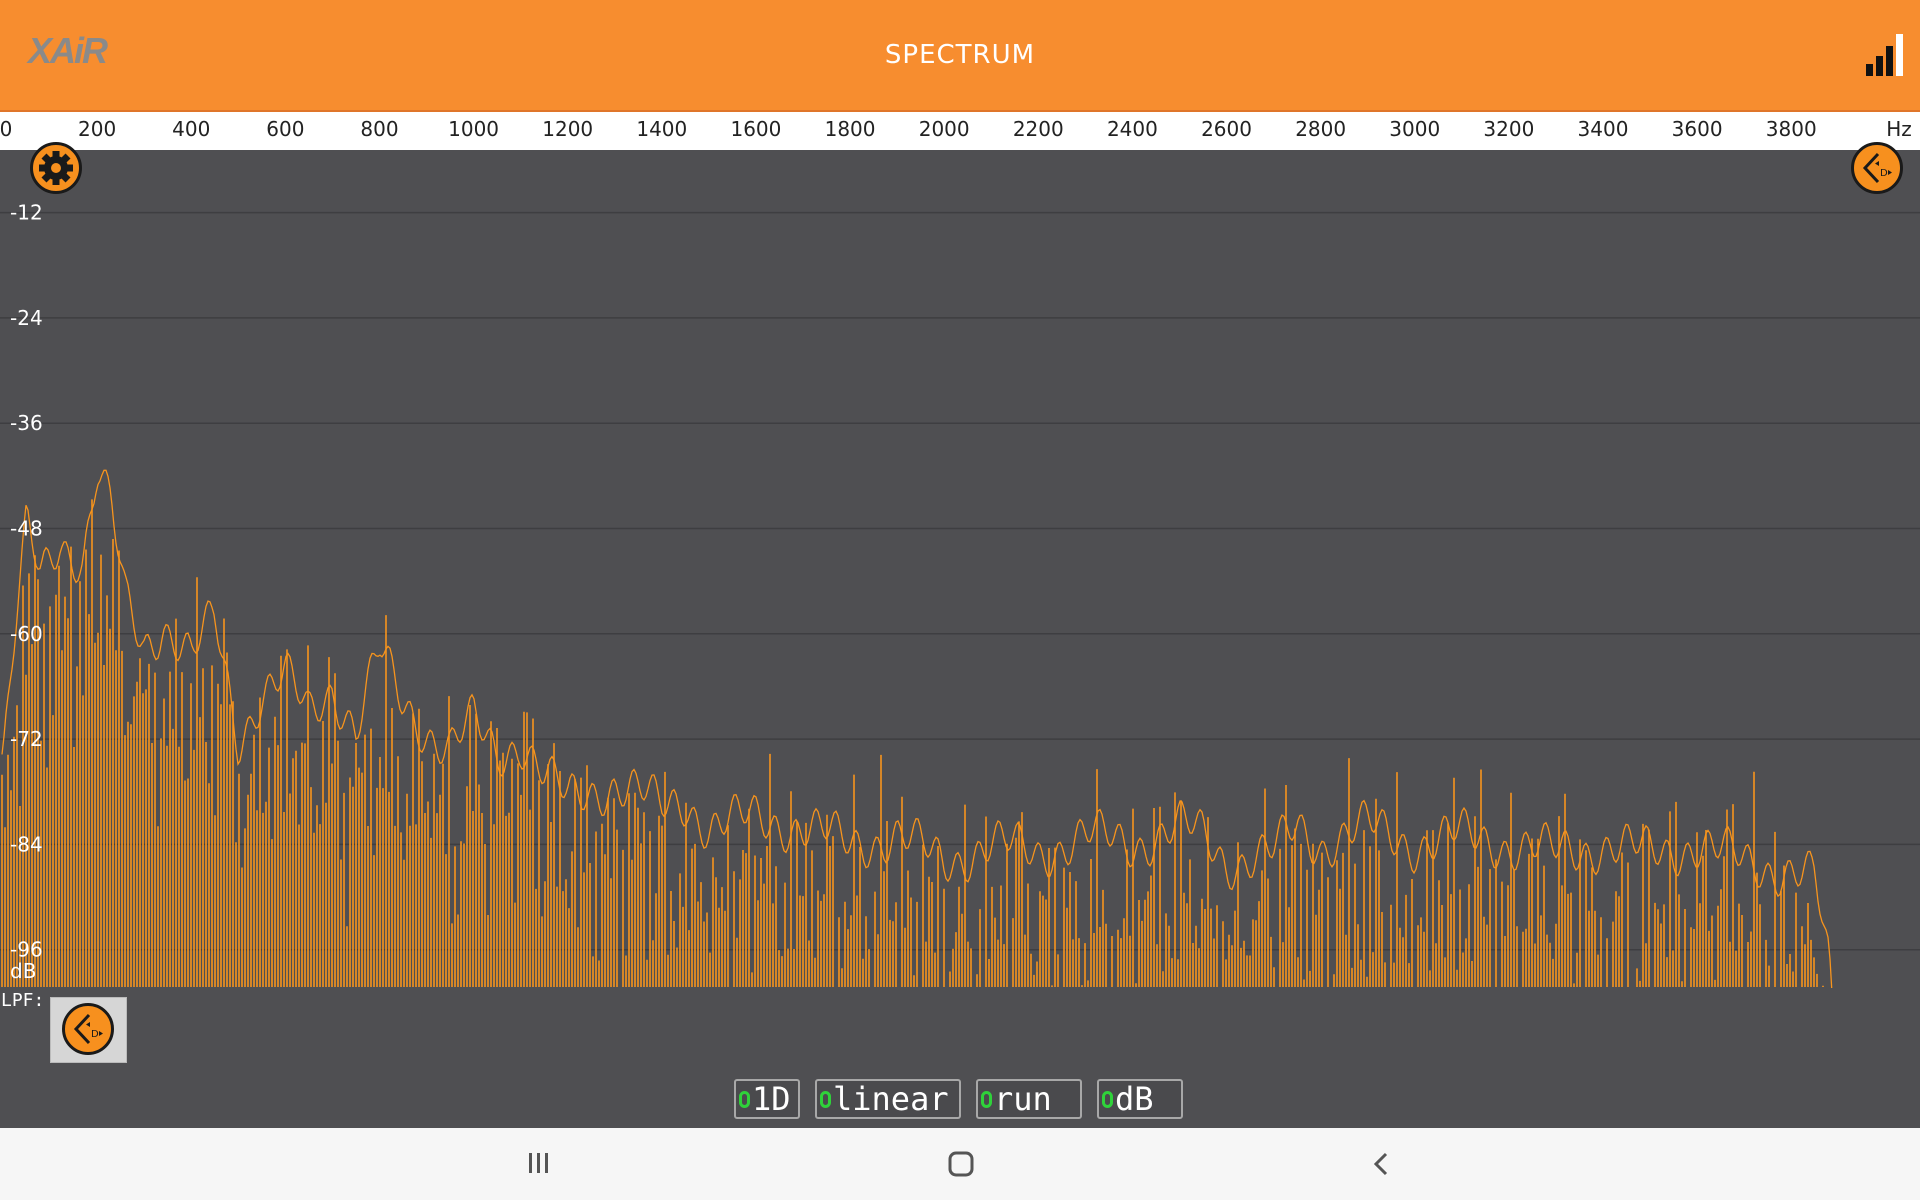  I want to click on lpf-button: D, so click(88, 1030).